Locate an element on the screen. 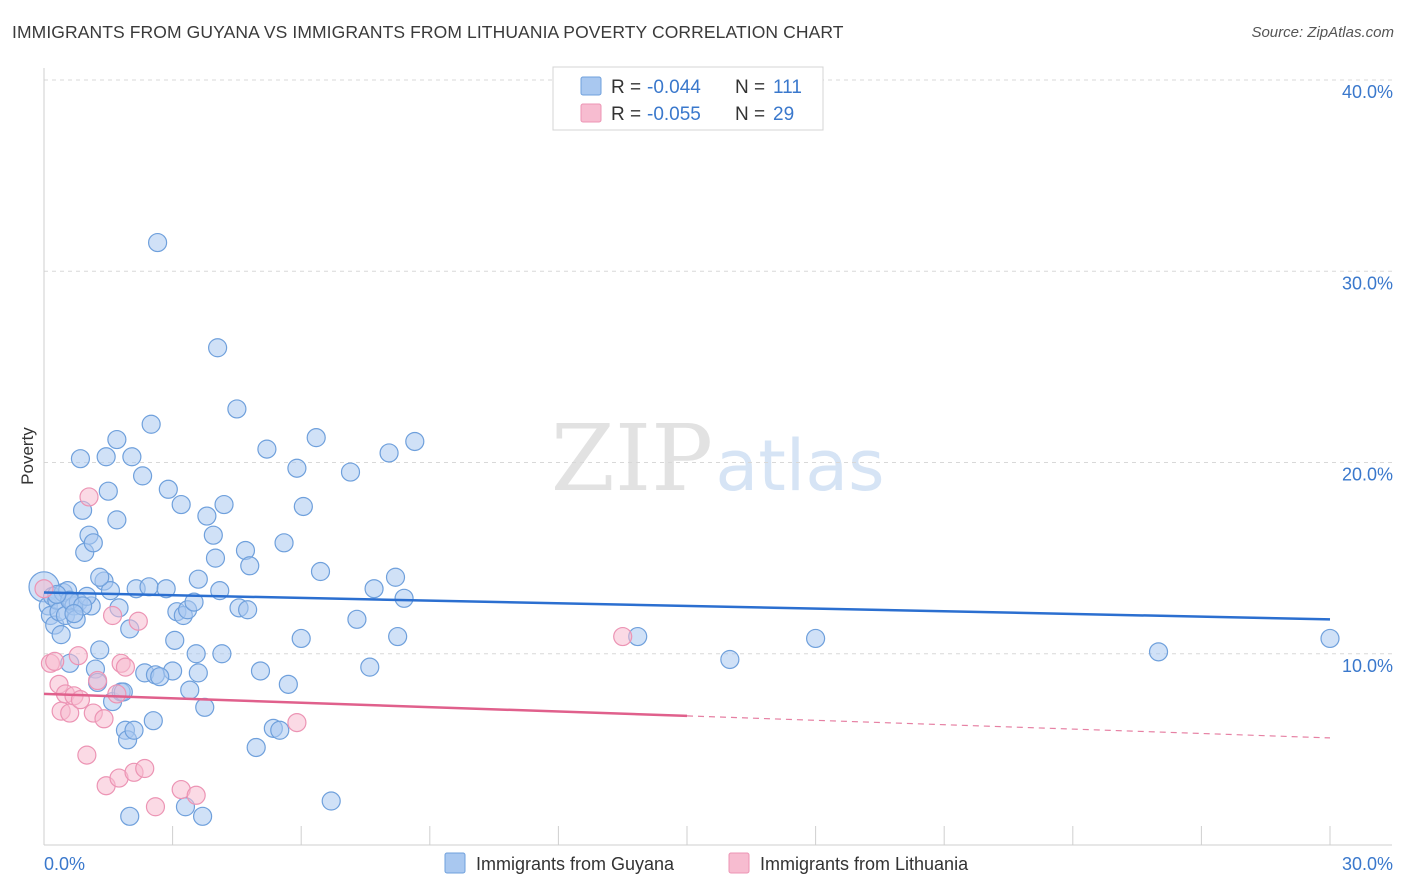 Image resolution: width=1406 pixels, height=892 pixels. watermark-zip: ZIP is located at coordinates (632, 458).